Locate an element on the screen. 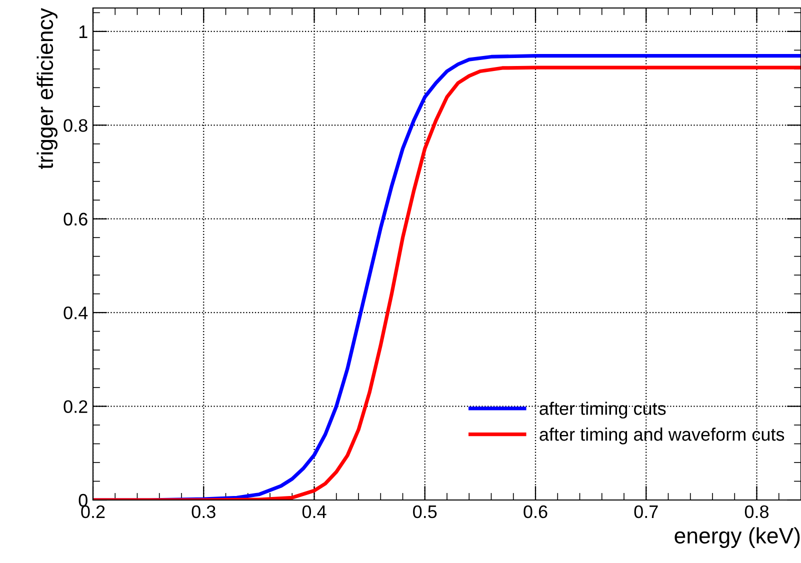  x-tick-label: 0.4 is located at coordinates (314, 511).